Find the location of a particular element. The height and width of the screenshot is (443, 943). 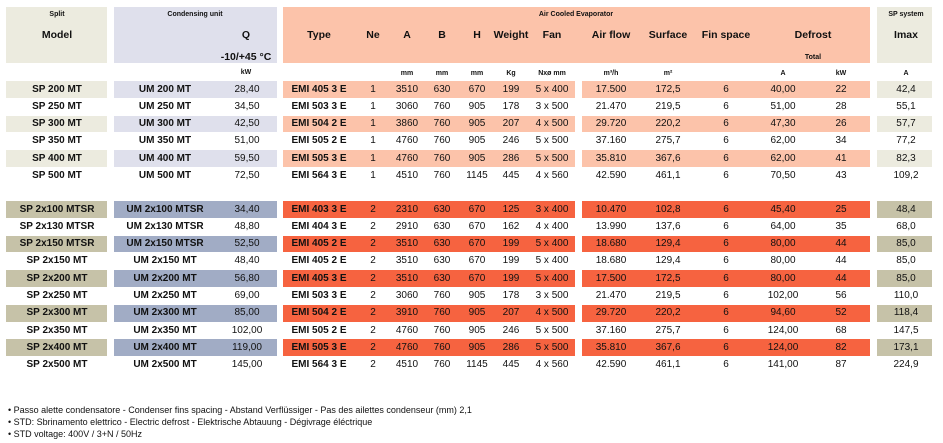

cell-imax: 147,5 is located at coordinates (906, 330).